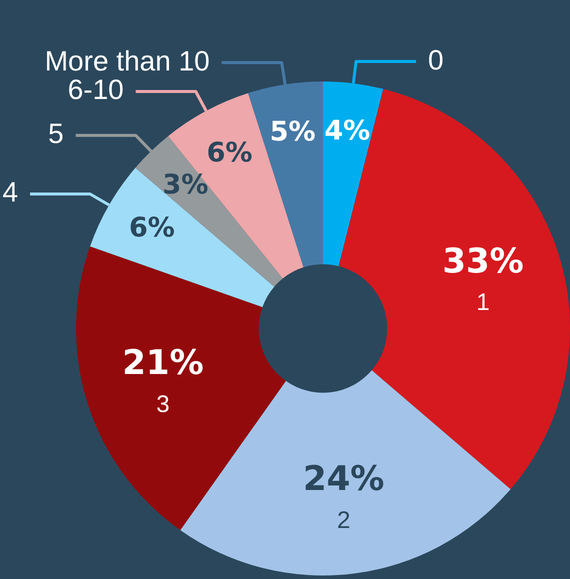 The height and width of the screenshot is (579, 570). Describe the element at coordinates (347, 130) in the screenshot. I see `data-label: 4%` at that location.